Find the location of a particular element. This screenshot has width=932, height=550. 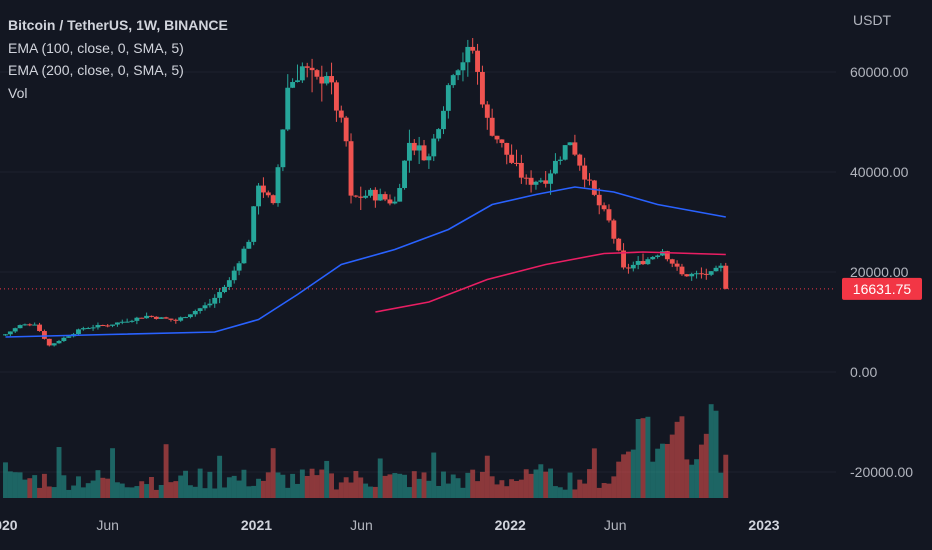

y-tick-label: 60000.00 is located at coordinates (879, 72).